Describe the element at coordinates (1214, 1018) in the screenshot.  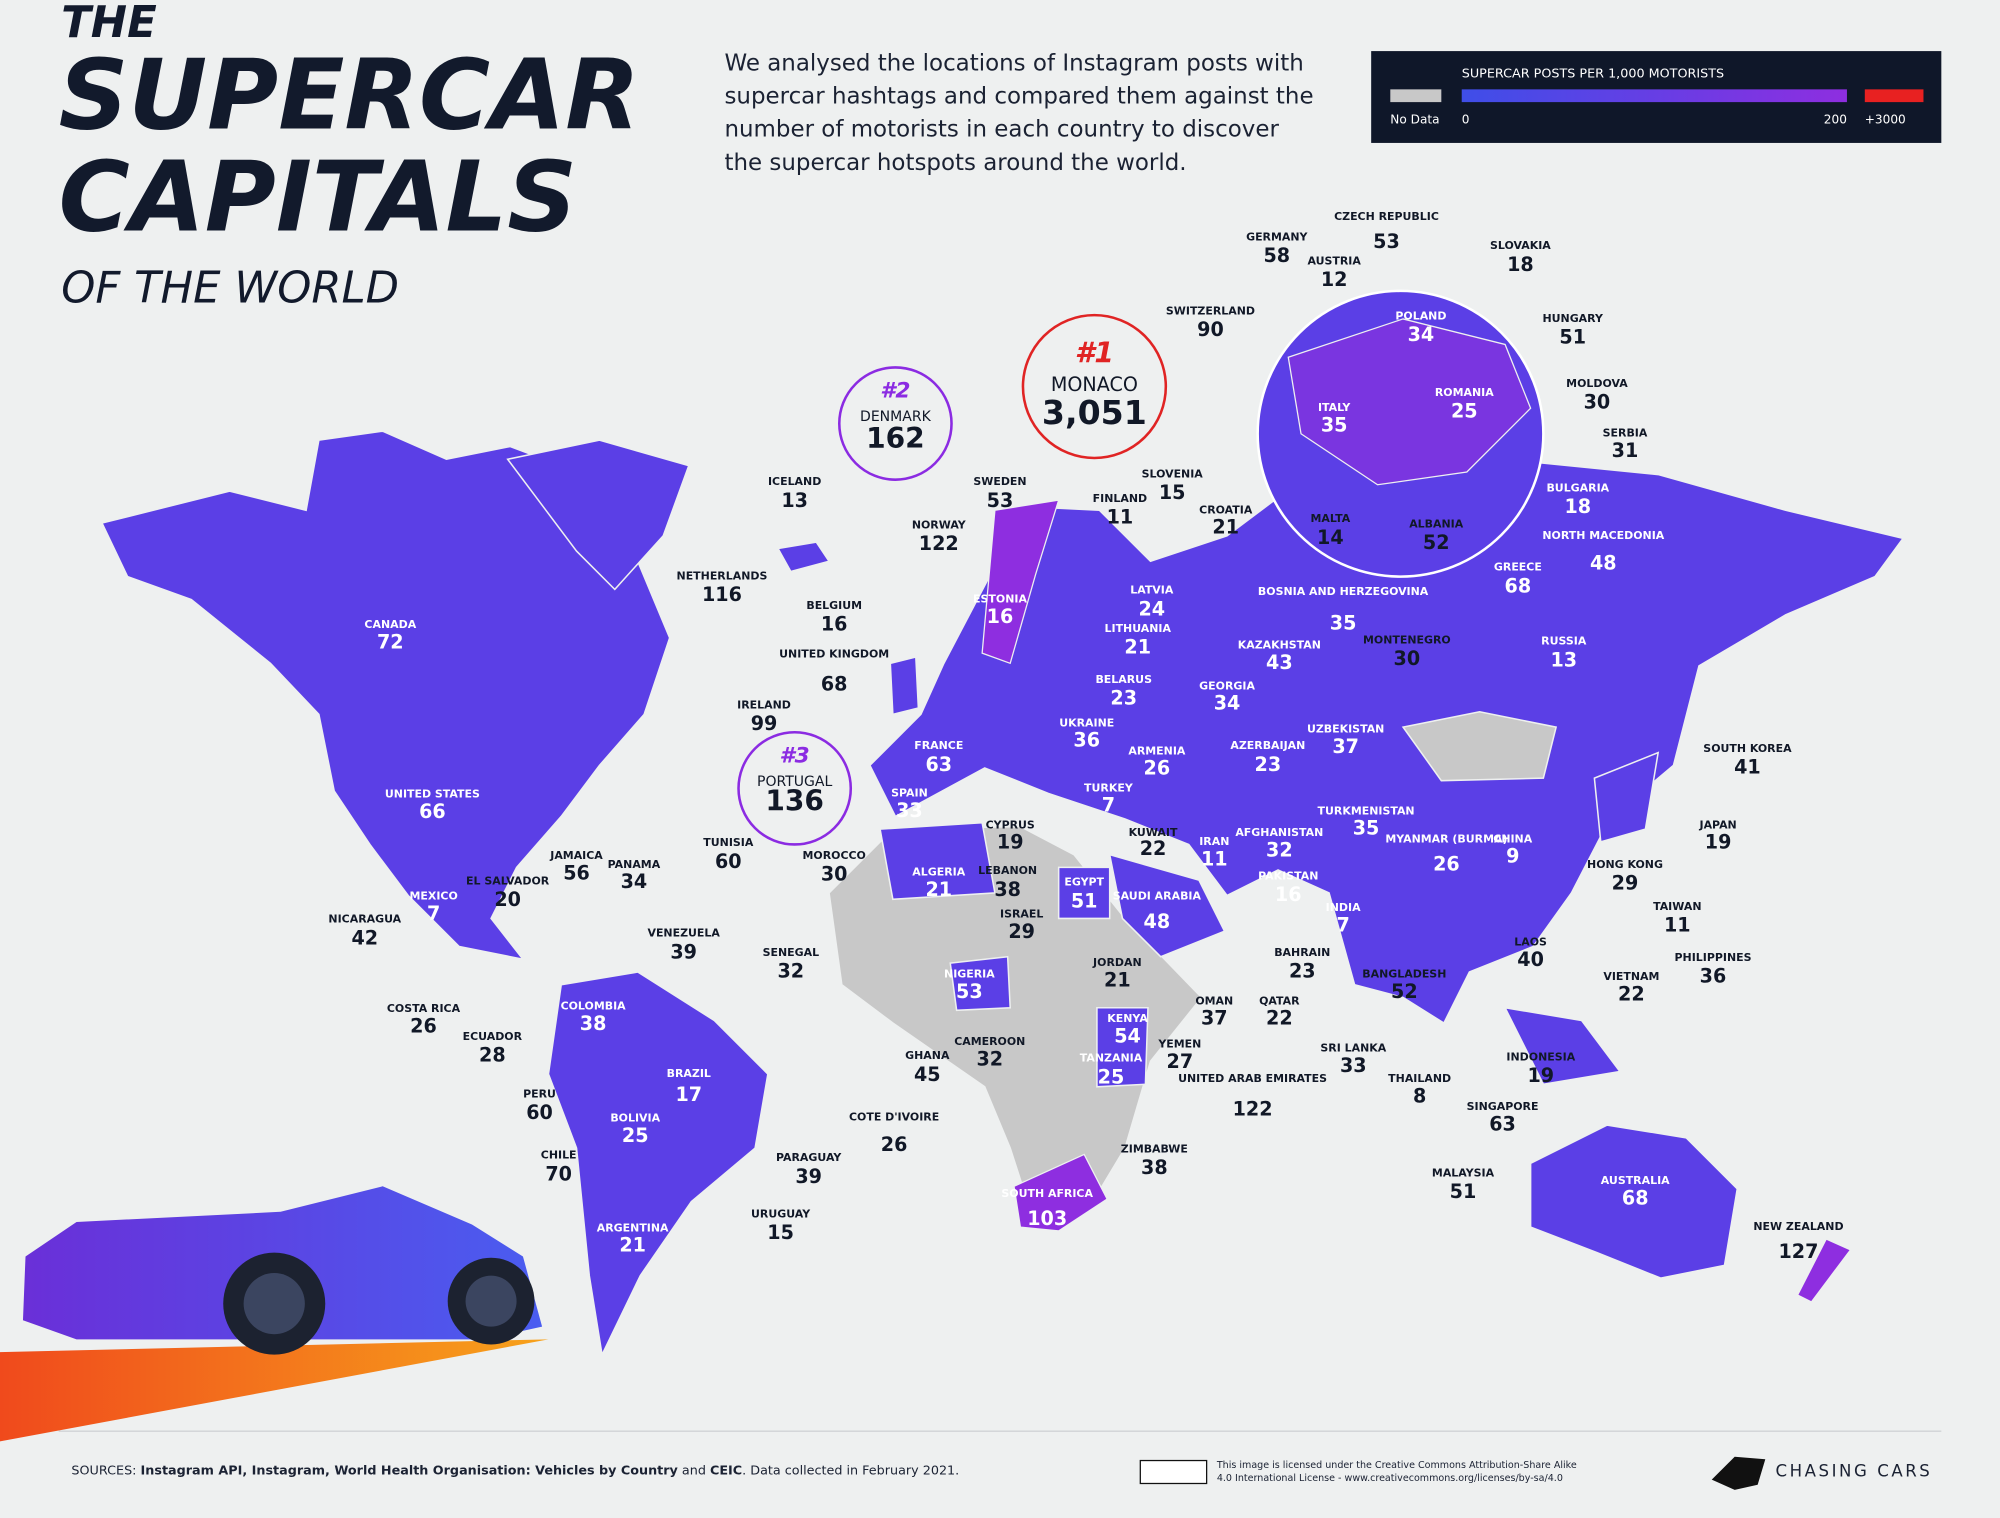
I see `country-value: 37` at that location.